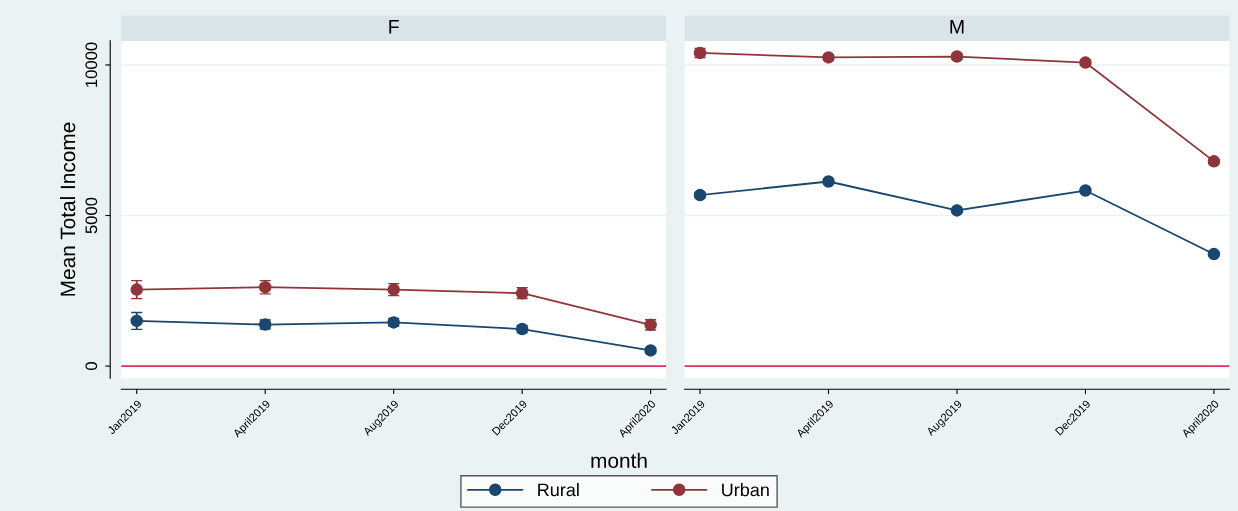  What do you see at coordinates (745, 490) in the screenshot?
I see `legend-label: Urban` at bounding box center [745, 490].